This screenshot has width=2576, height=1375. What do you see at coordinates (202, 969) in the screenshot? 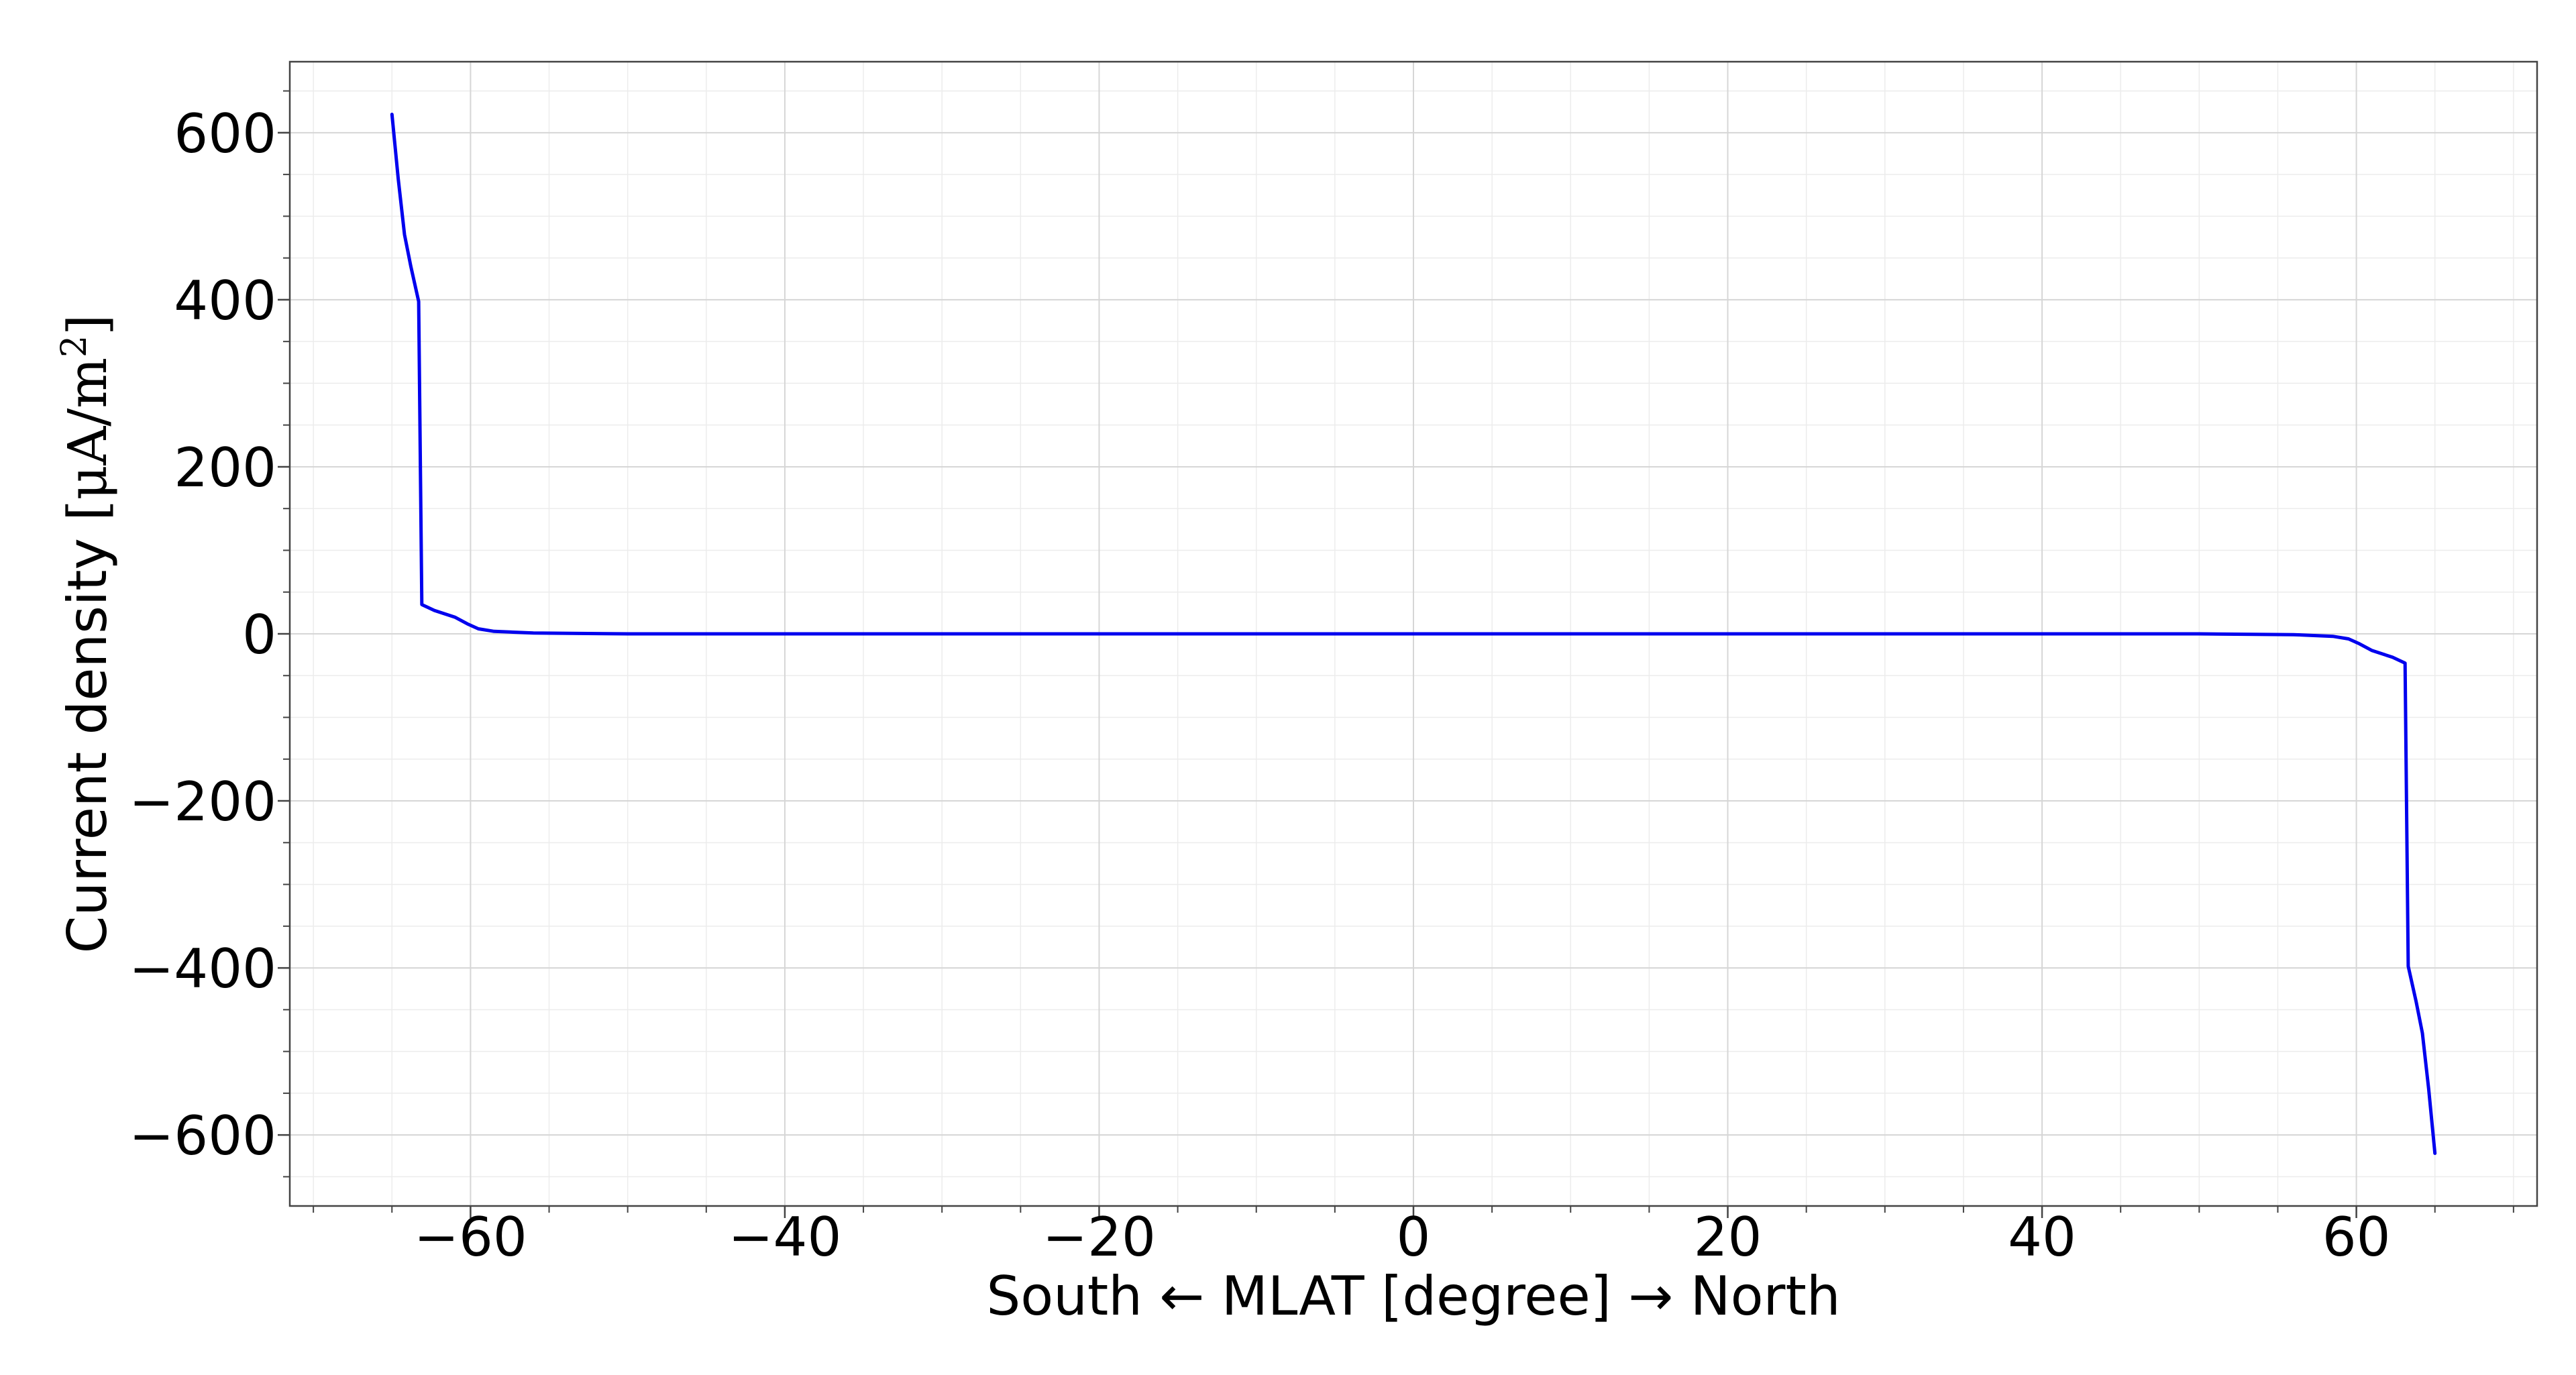
I see `y-tick-label: −400` at bounding box center [202, 969].